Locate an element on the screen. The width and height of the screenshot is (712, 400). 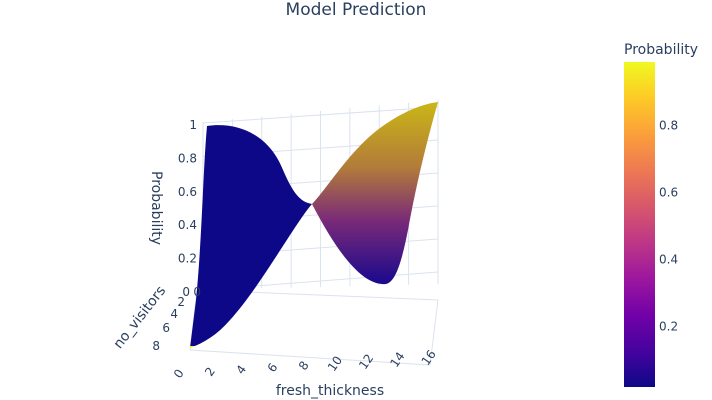
colorbar-ticks: 0.2 0.4 0.6 0.8 is located at coordinates (668, 226).